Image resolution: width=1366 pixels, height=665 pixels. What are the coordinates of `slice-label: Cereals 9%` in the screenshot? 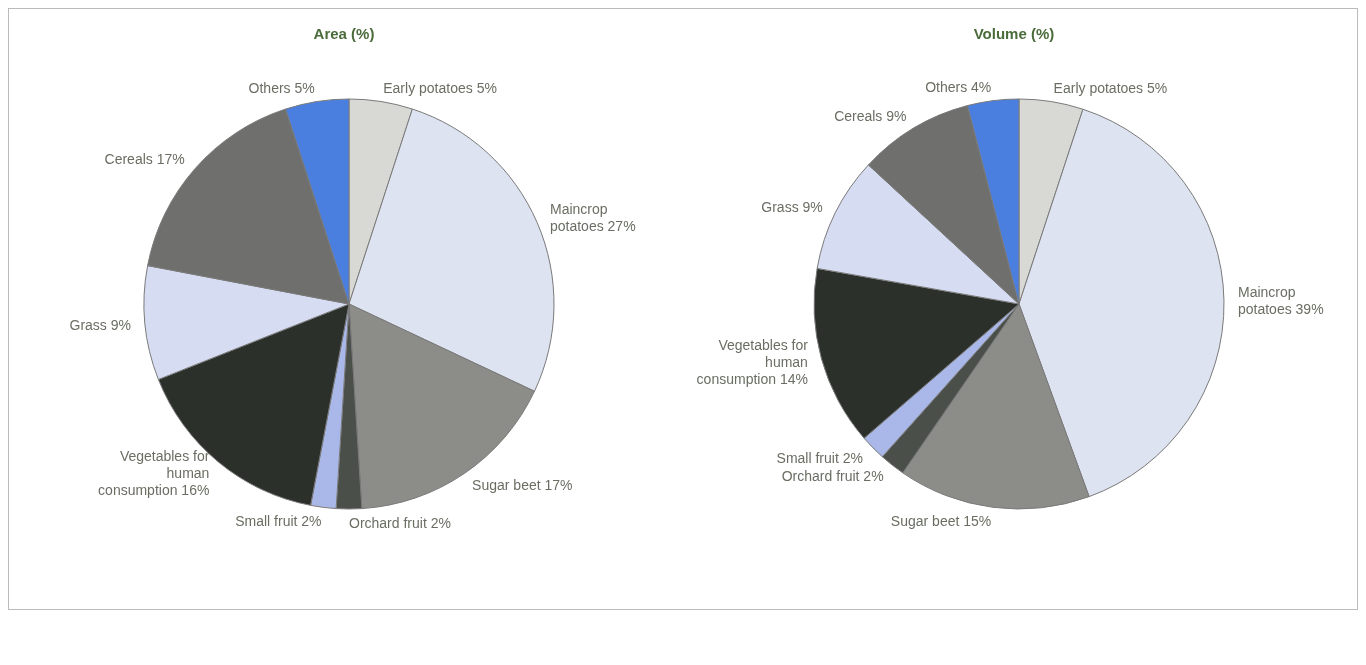 It's located at (870, 116).